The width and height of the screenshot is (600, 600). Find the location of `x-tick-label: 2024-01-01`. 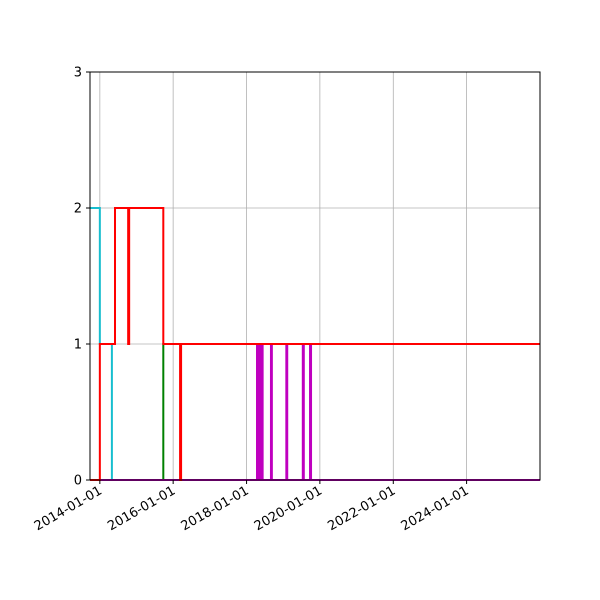

x-tick-label: 2024-01-01 is located at coordinates (435, 508).